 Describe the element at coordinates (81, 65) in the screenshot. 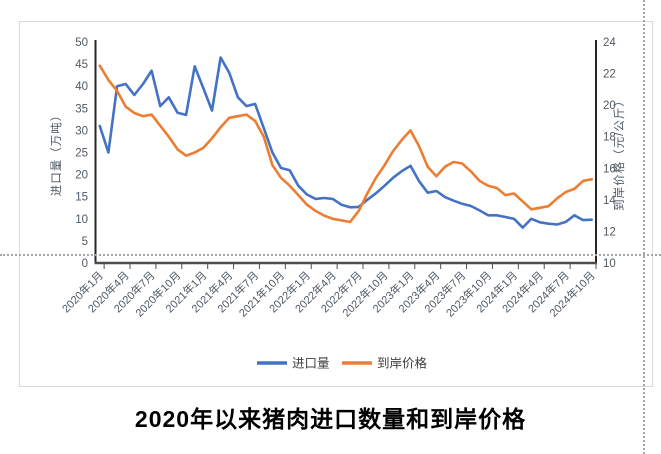

I see `left-axis-tick-label: 45` at that location.